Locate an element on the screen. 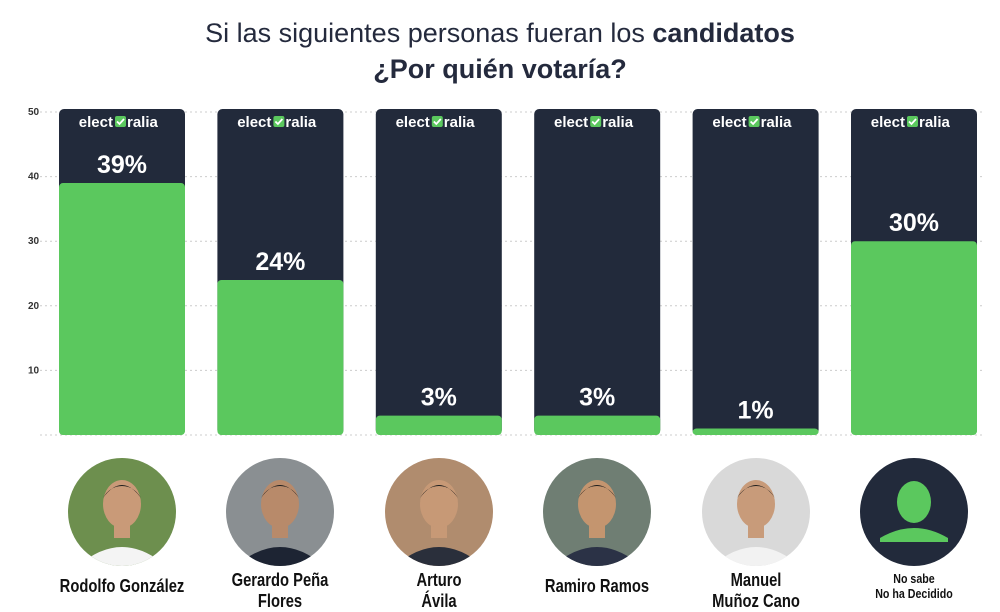  candidate-name-line1: Gerardo Peña is located at coordinates (280, 580).